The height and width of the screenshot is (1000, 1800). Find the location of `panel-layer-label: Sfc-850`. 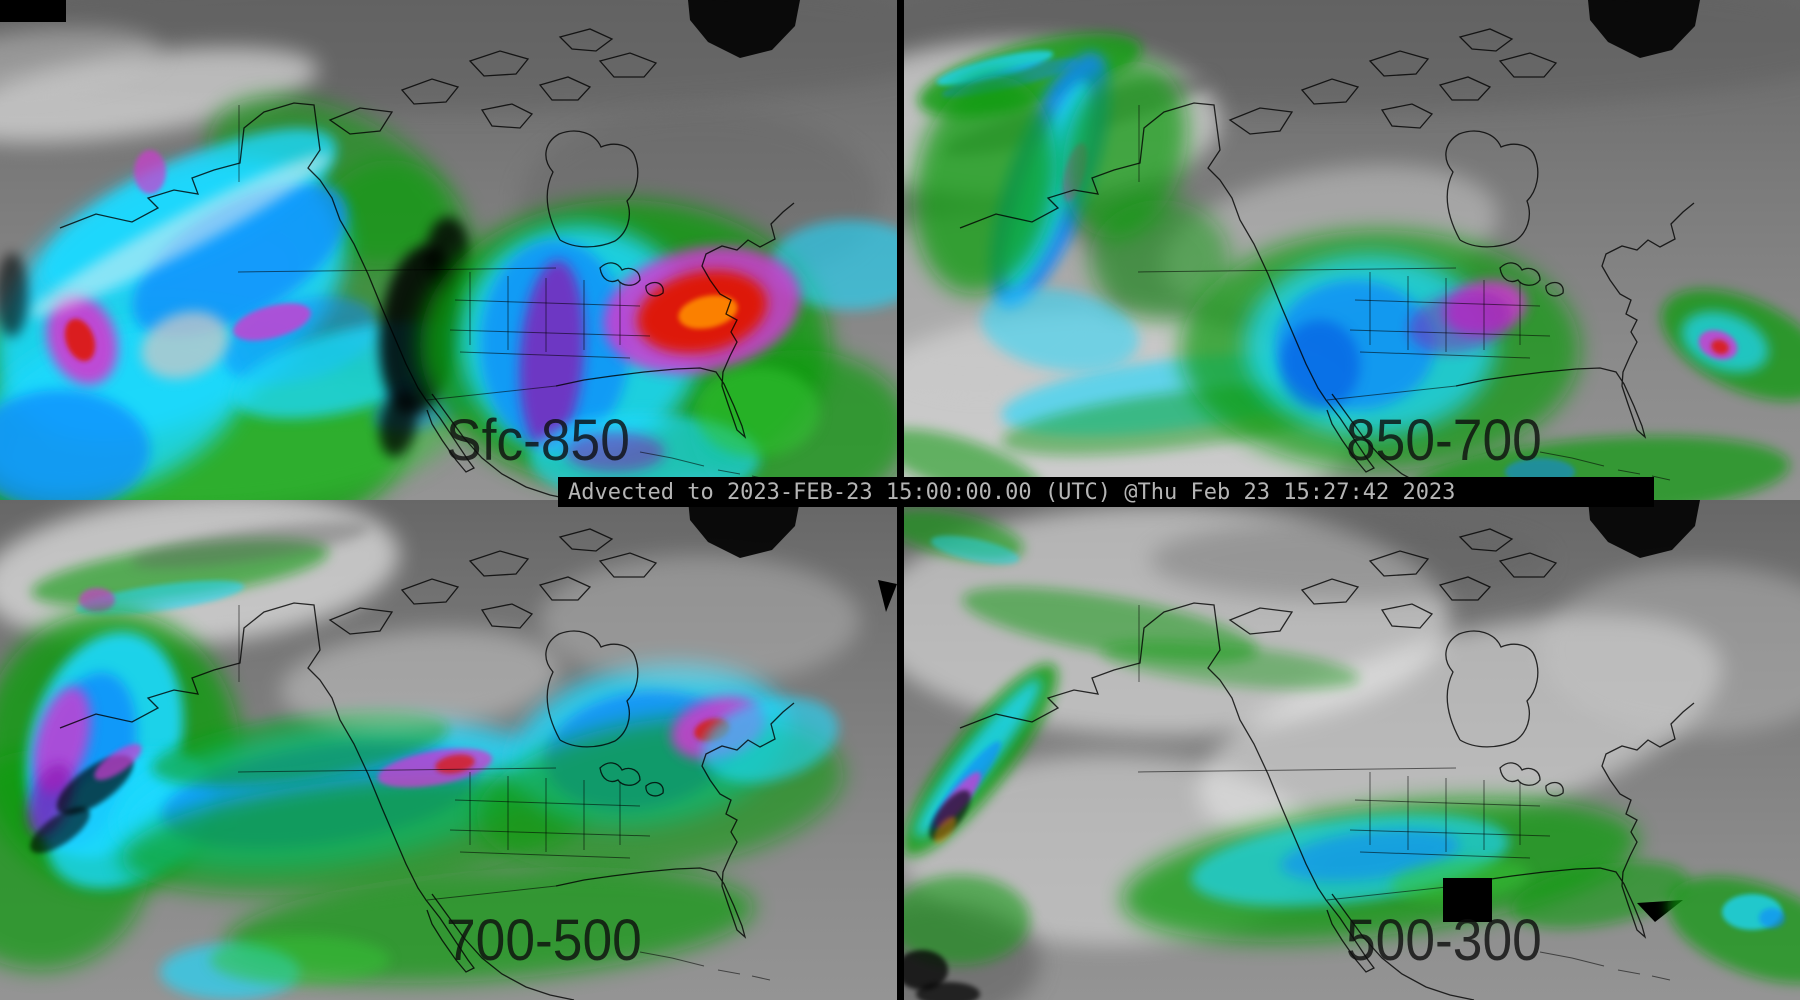

panel-layer-label: Sfc-850 is located at coordinates (538, 440).